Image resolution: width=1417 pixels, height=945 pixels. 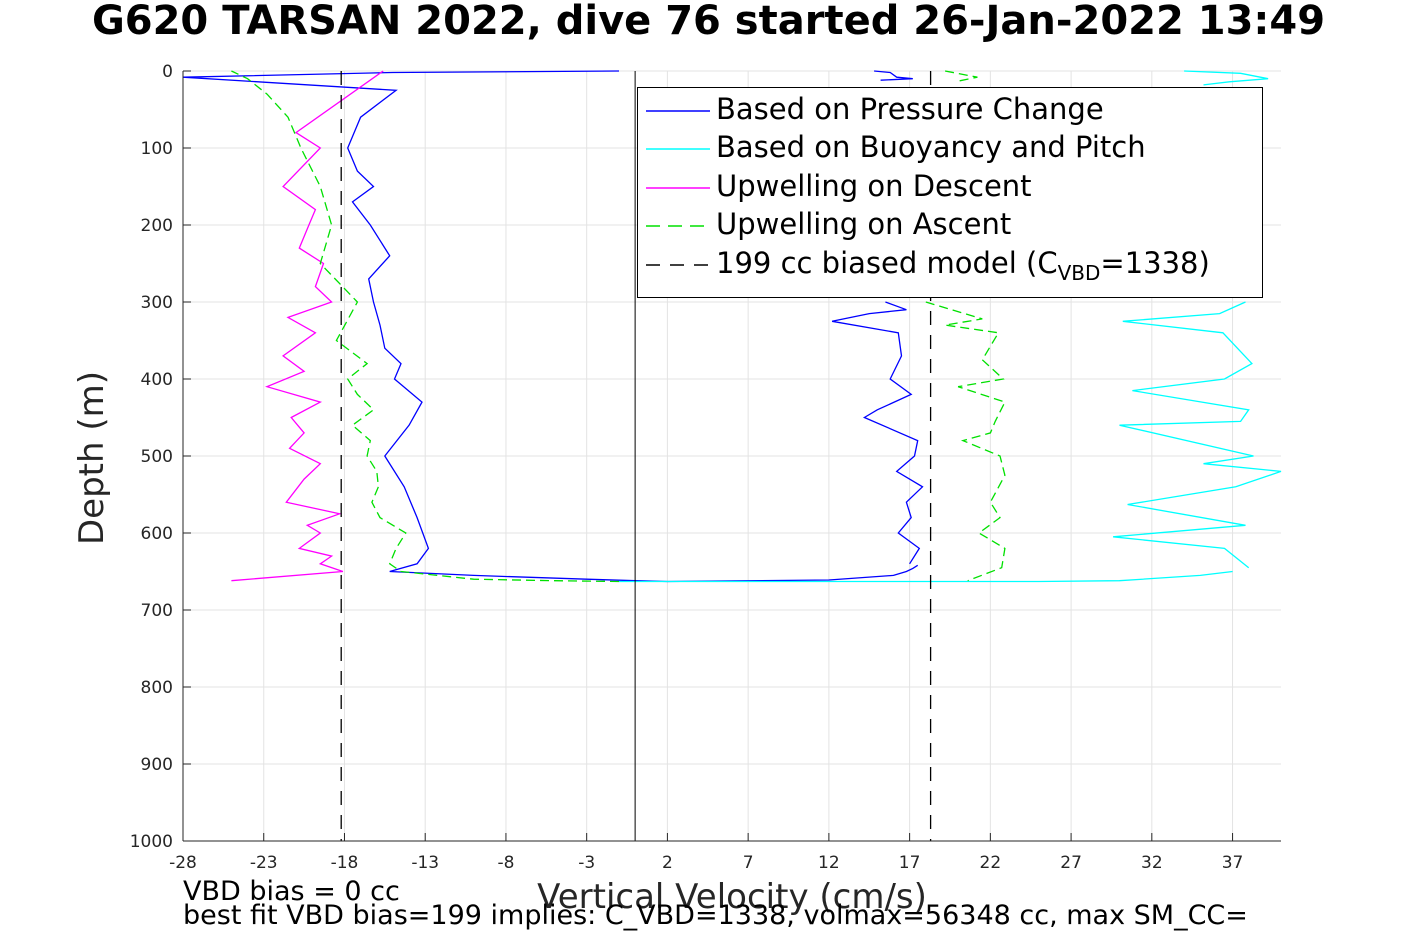 I want to click on x-tick-label: 7, so click(x=748, y=863).